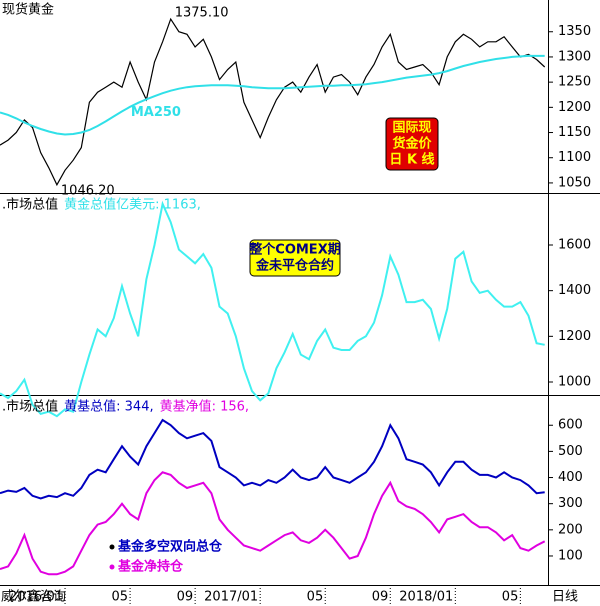 This screenshot has width=600, height=606. Describe the element at coordinates (411, 128) in the screenshot. I see `note-text: 国际现` at that location.